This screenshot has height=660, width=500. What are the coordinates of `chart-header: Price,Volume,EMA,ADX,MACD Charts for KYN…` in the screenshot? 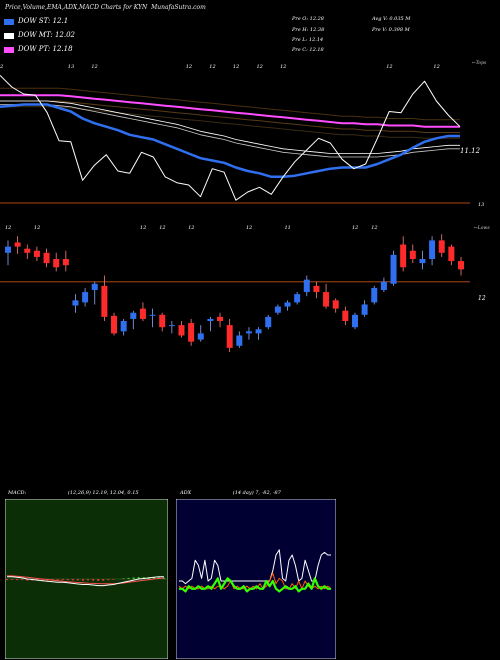 It's located at (105, 7).